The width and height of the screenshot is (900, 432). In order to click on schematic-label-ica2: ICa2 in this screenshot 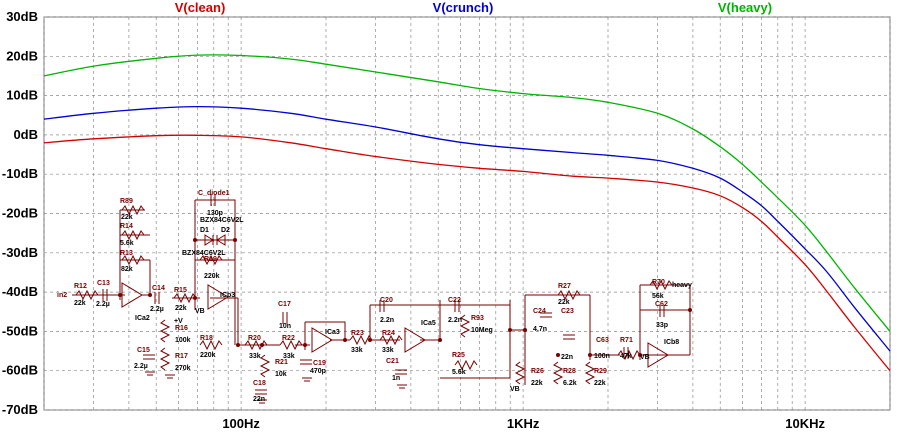, I will do `click(142, 318)`.